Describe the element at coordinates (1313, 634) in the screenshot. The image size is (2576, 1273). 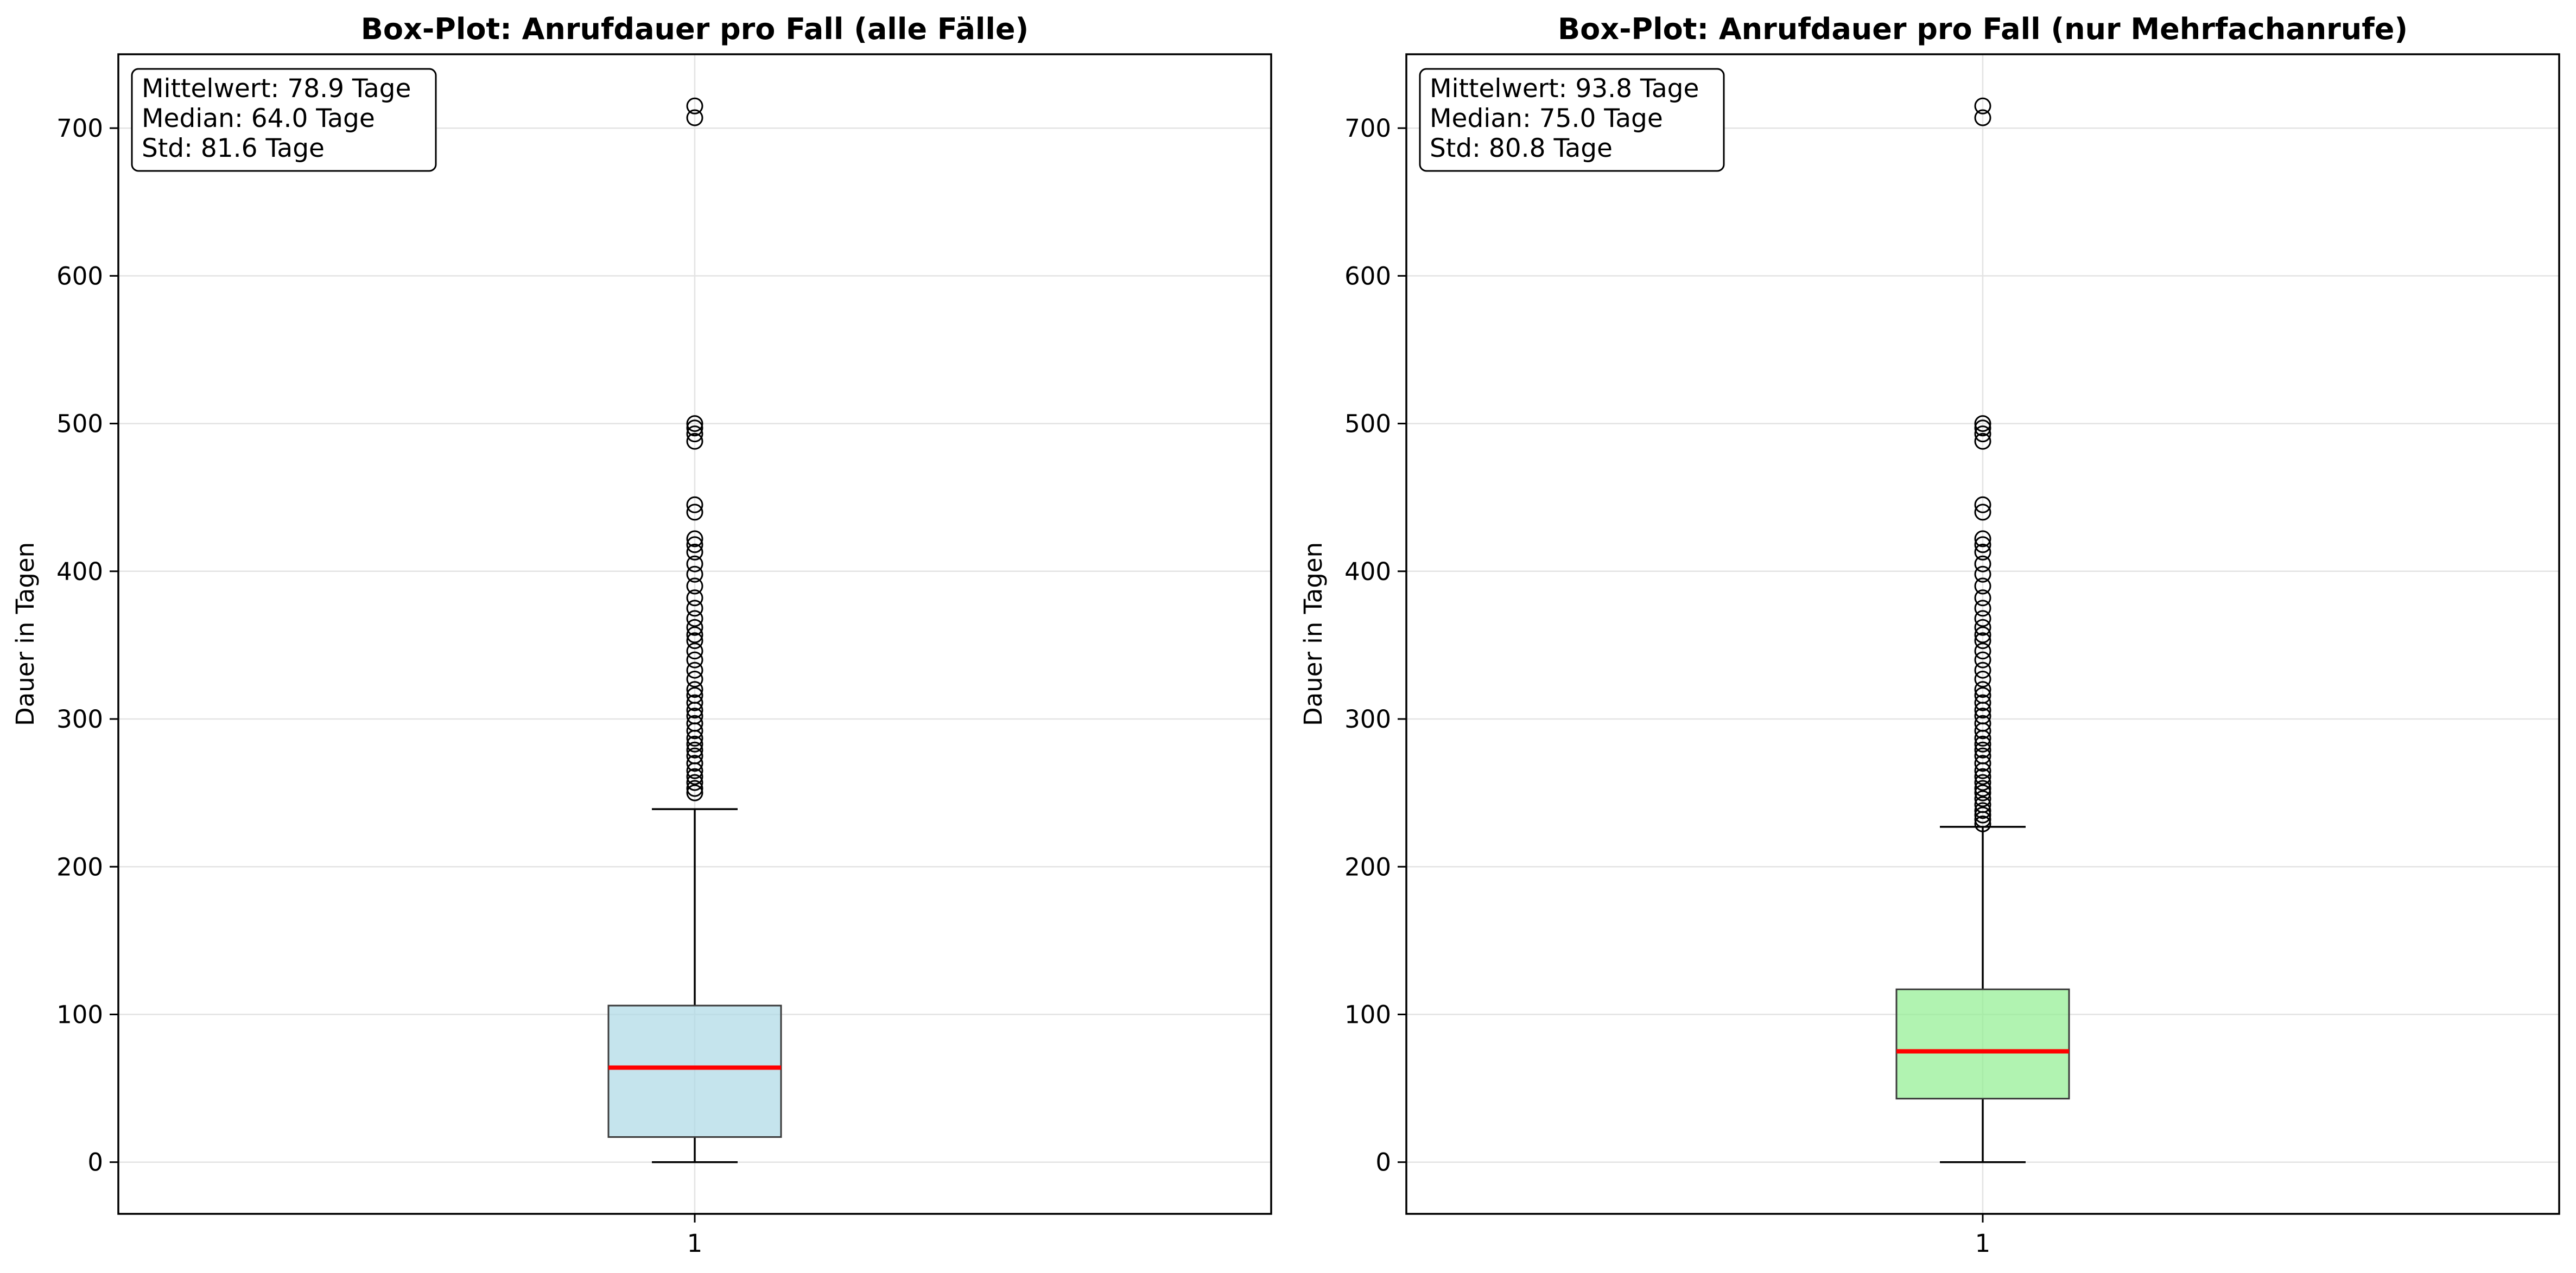
I see `y-axis-label: Dauer in Tagen` at that location.